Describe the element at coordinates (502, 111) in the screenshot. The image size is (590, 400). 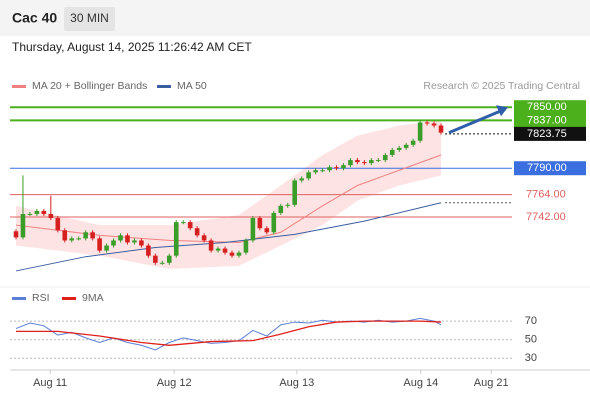
I see `forecast-arrowhead` at that location.